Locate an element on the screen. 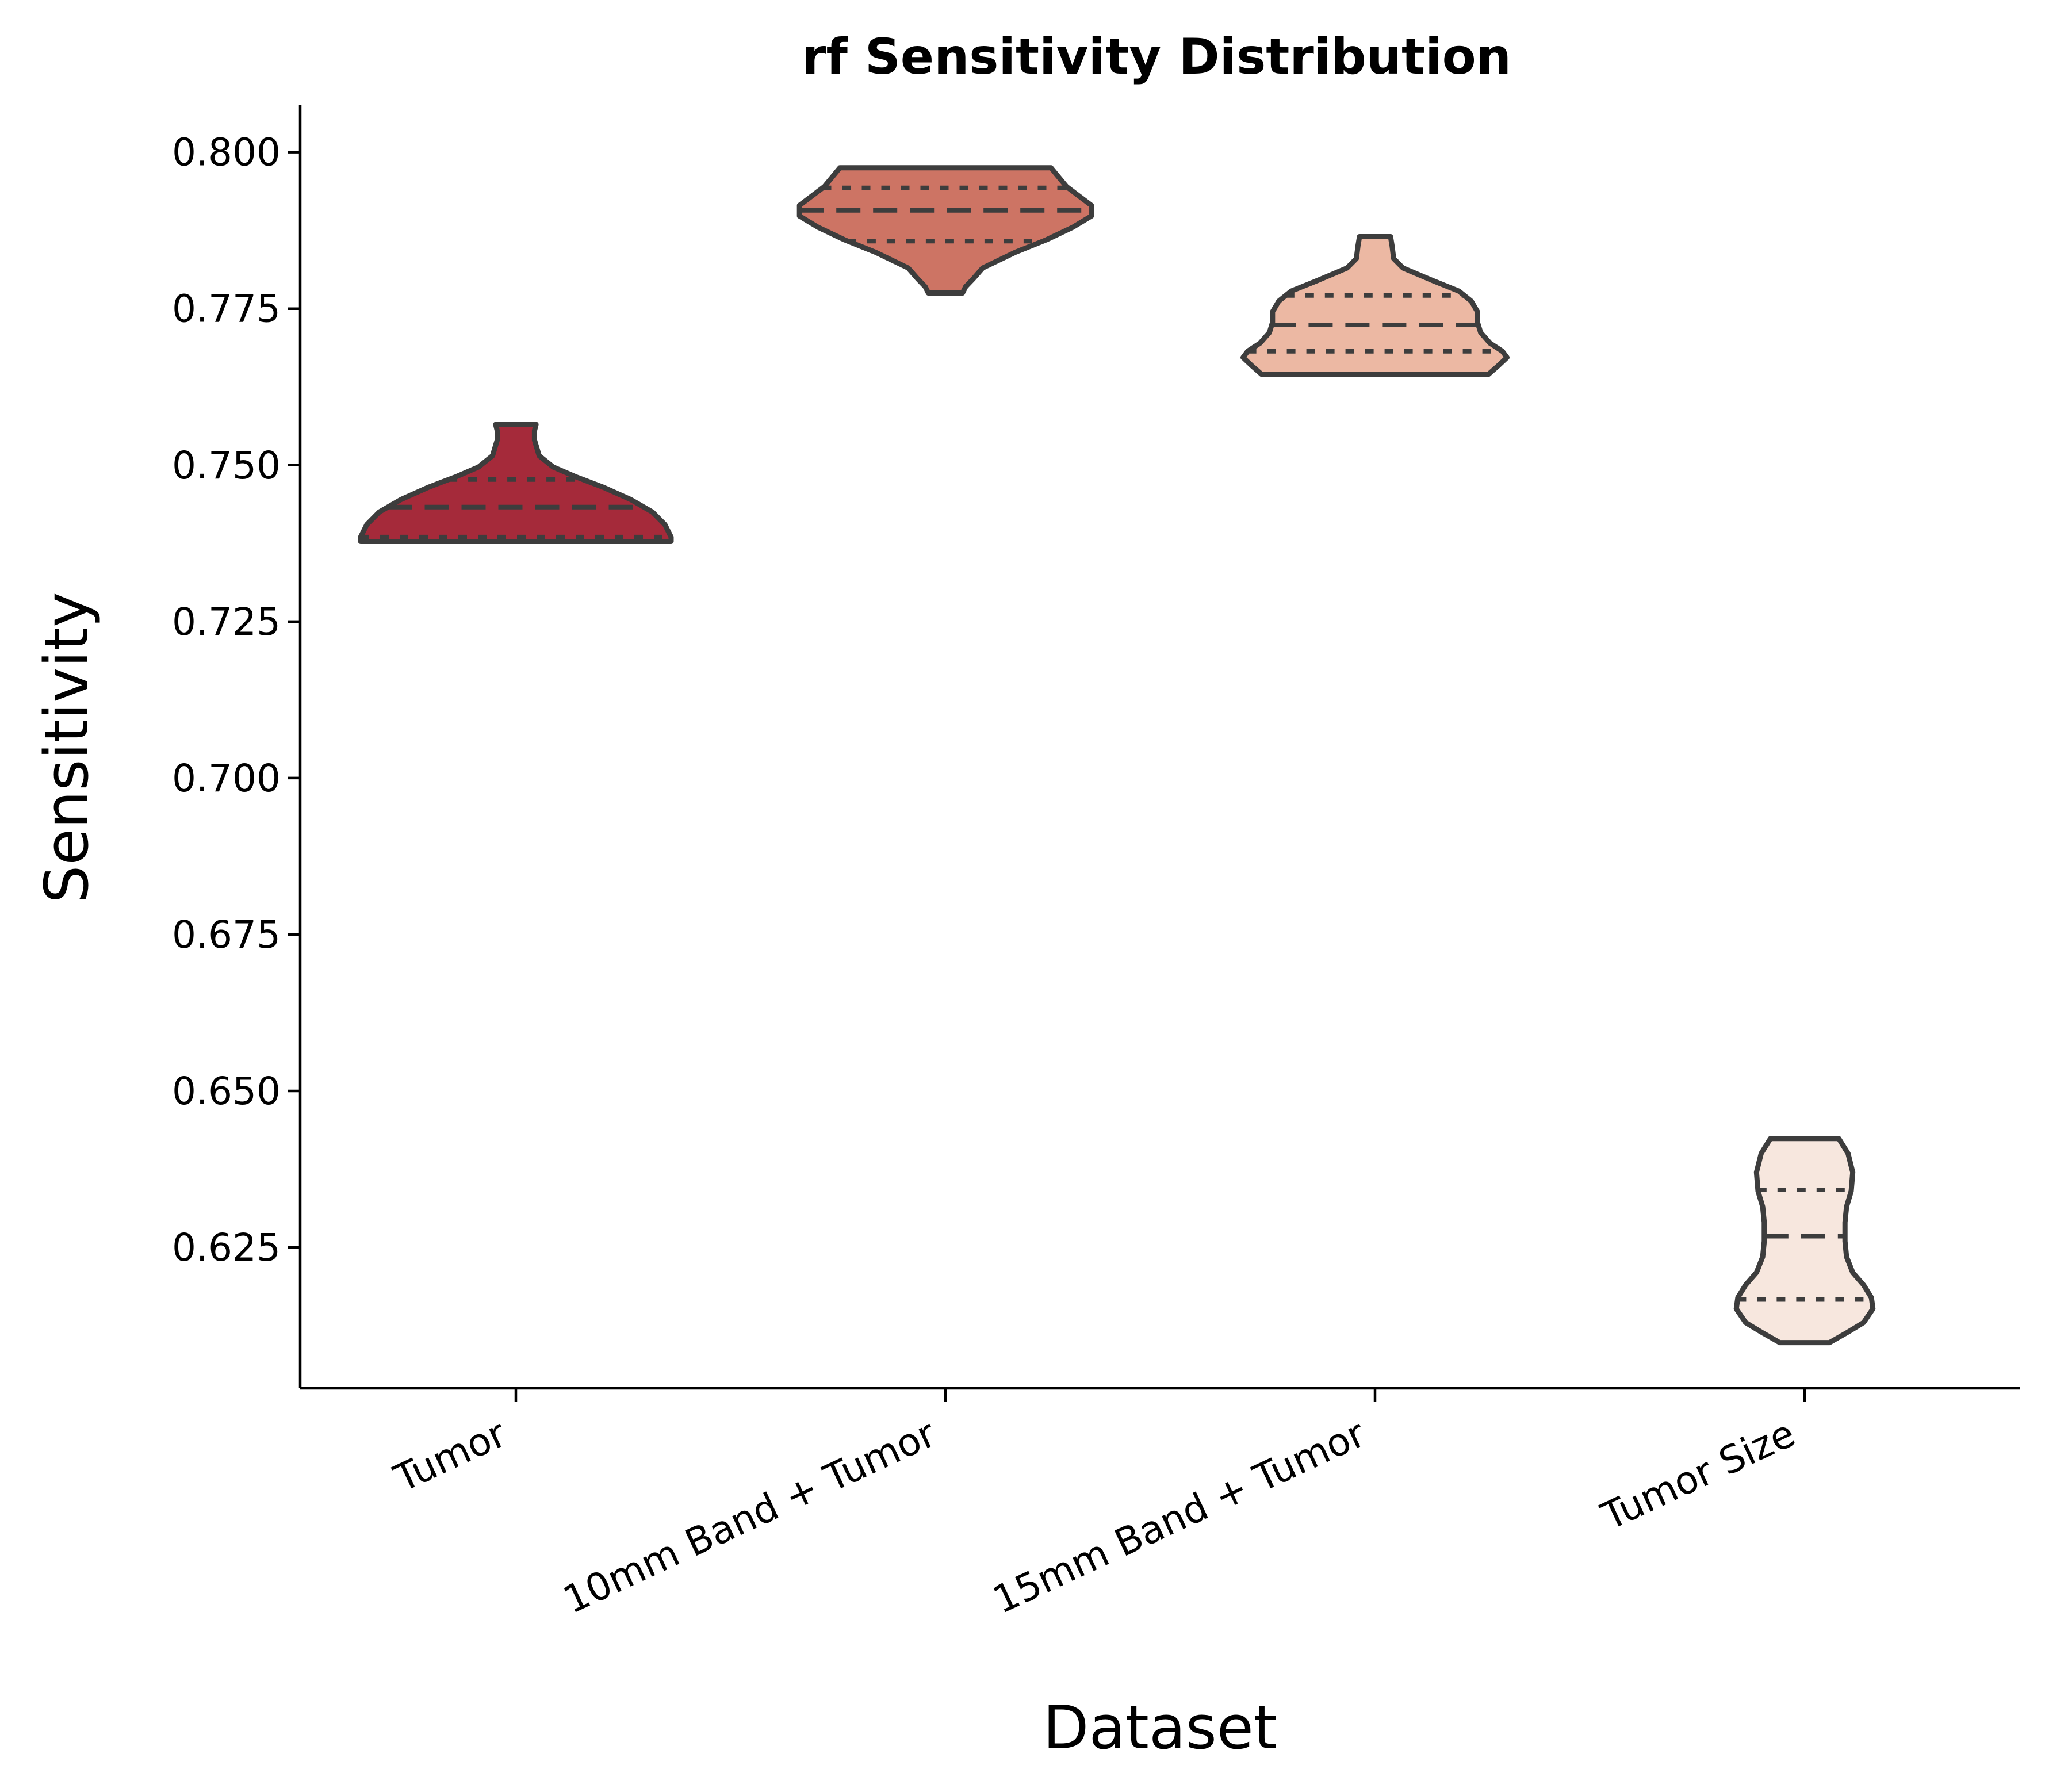 This screenshot has height=1792, width=2045. y-tick-label: 0.775 is located at coordinates (226, 309).